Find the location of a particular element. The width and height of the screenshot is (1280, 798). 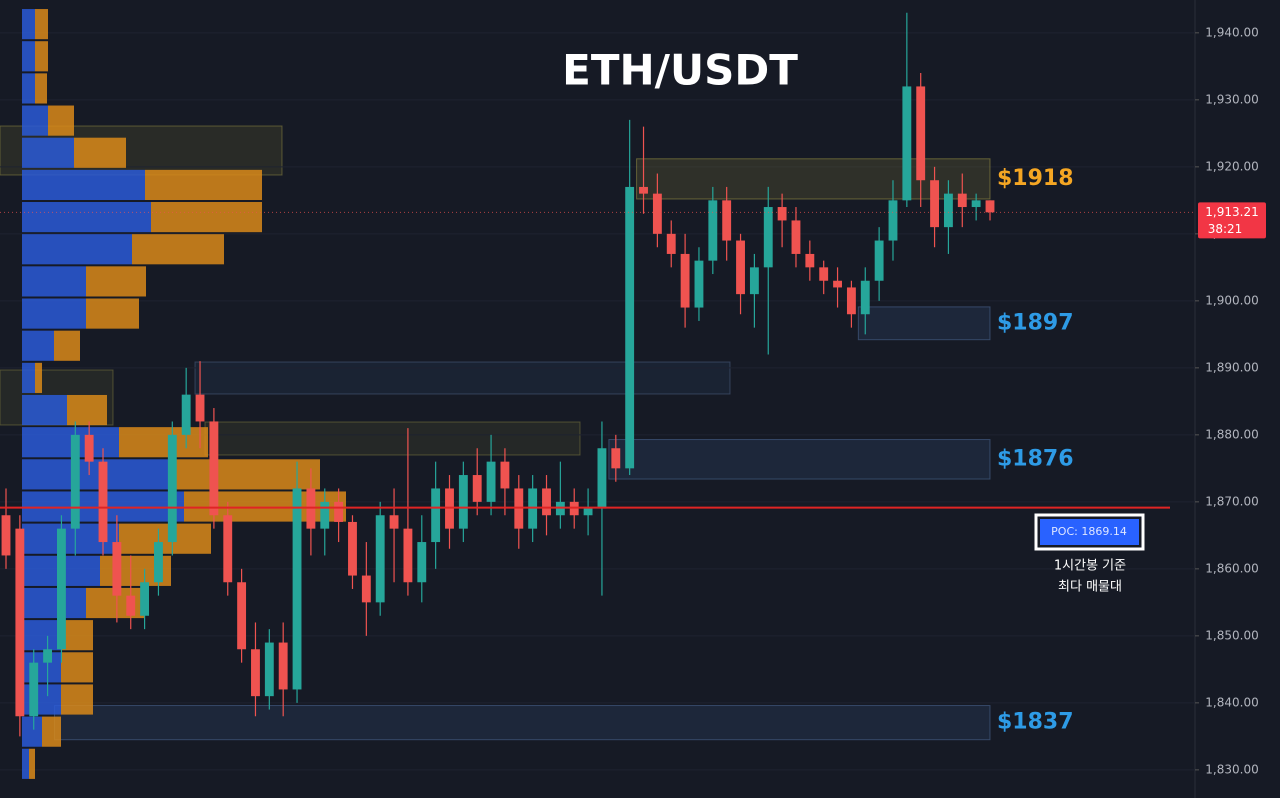

chart-title: ETH/USDT is located at coordinates (680, 70).